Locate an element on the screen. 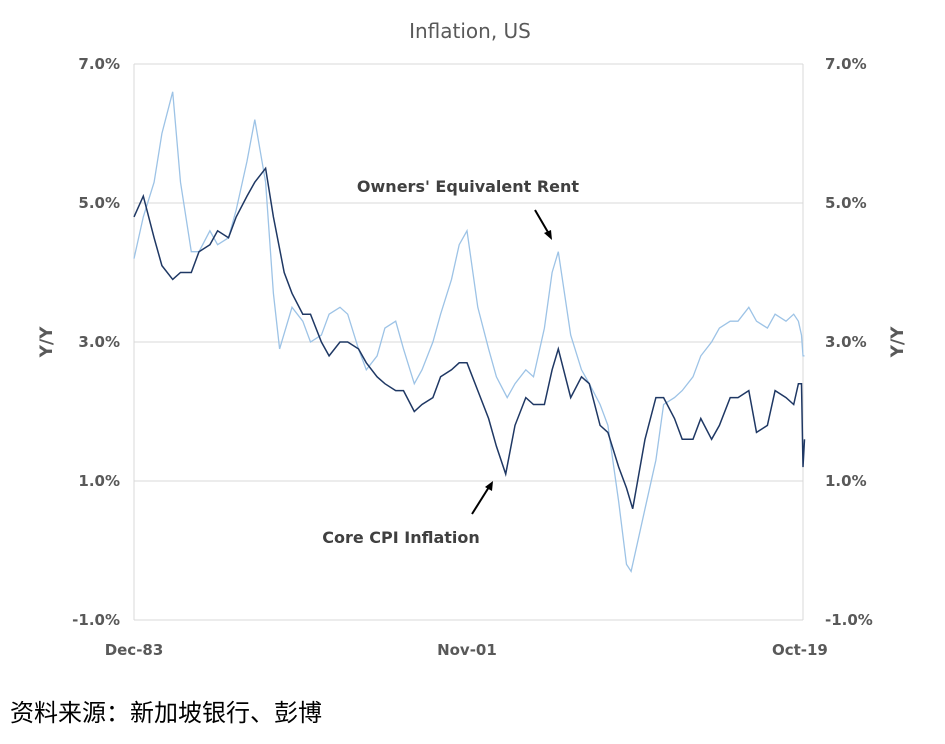 The image size is (945, 744). y-tick-label-right: 7.0% is located at coordinates (846, 64).